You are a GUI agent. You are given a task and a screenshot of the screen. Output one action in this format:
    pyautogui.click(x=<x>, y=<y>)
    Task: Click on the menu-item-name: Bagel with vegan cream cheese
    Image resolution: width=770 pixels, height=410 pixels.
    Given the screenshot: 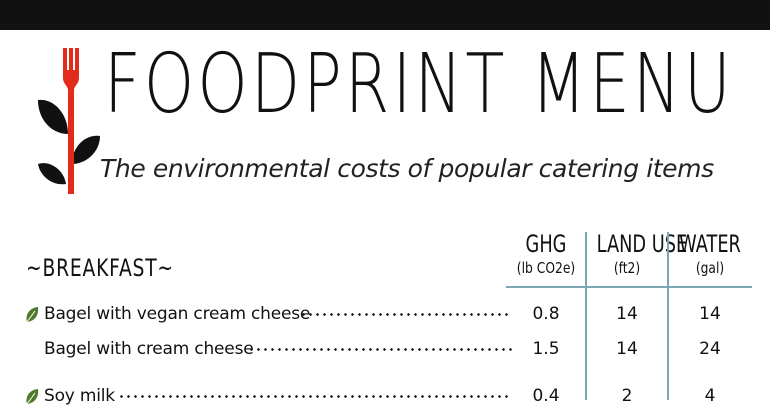 What is the action you would take?
    pyautogui.click(x=177, y=314)
    